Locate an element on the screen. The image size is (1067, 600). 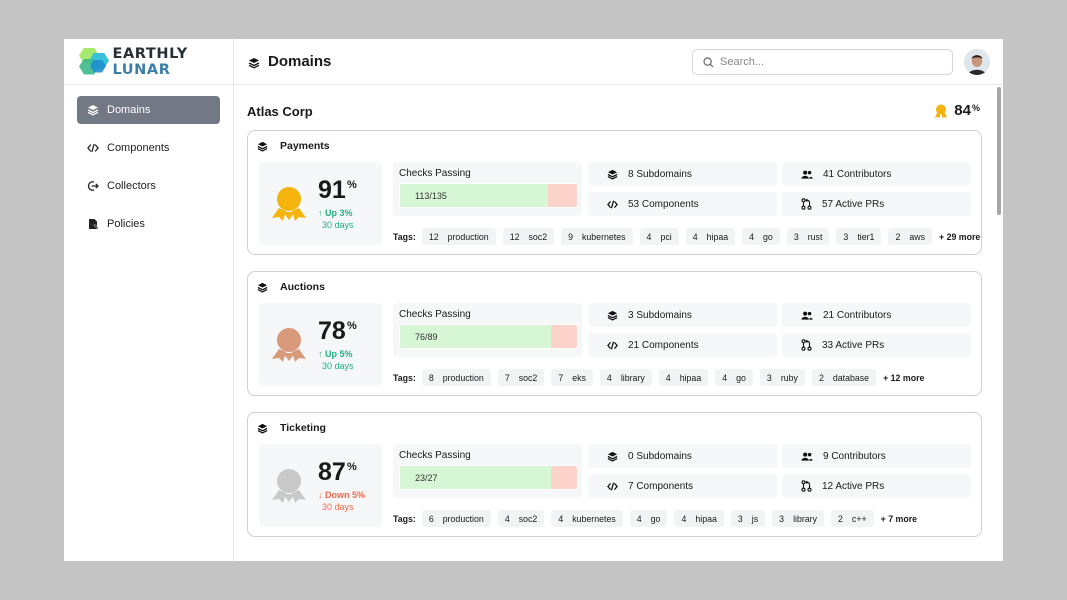
checks-panel: Checks Passing 76/89 is located at coordinates (487, 330).